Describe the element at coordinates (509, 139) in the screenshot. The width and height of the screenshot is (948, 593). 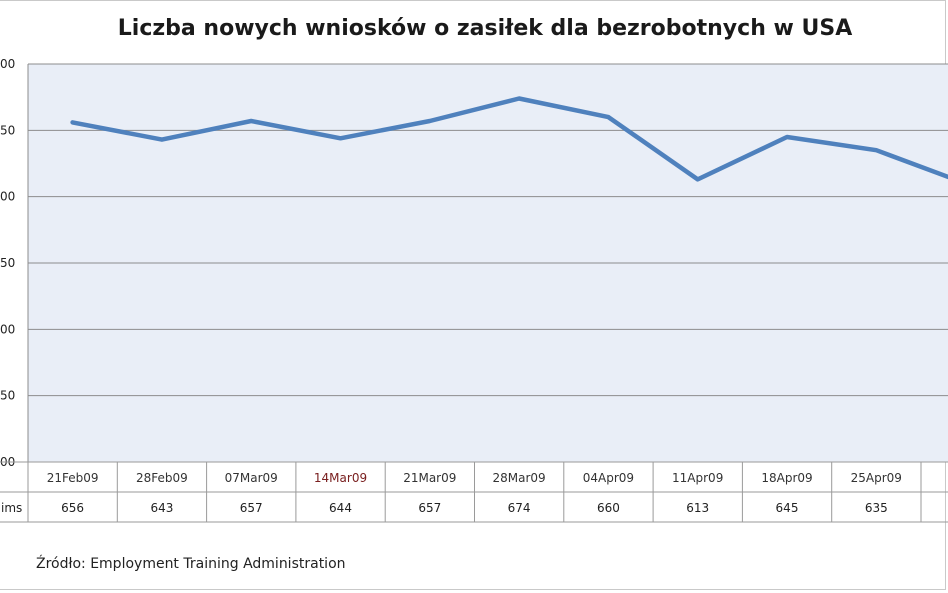
I see `series-line` at that location.